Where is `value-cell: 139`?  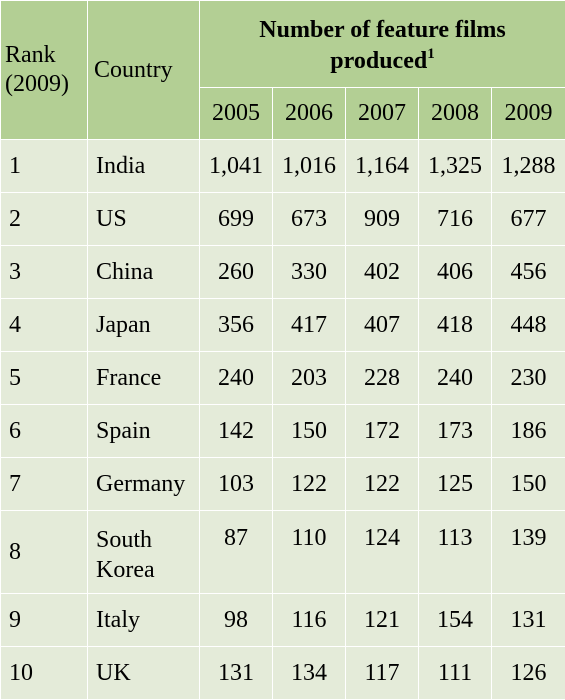 value-cell: 139 is located at coordinates (528, 552).